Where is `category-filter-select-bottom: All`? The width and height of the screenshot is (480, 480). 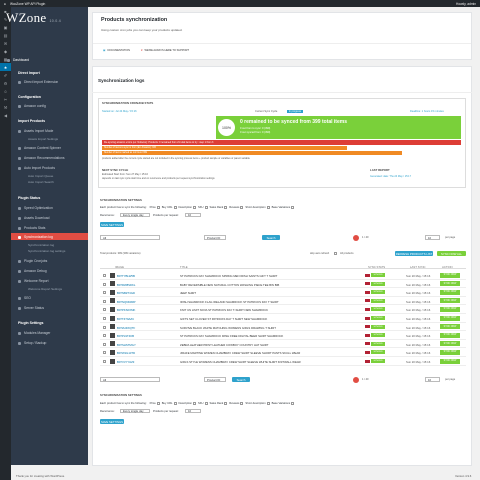 category-filter-select-bottom: All is located at coordinates (130, 379).